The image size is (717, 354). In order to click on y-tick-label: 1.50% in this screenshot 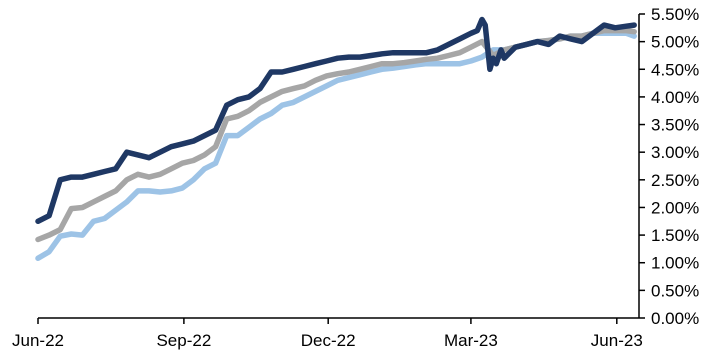, I will do `click(675, 235)`.